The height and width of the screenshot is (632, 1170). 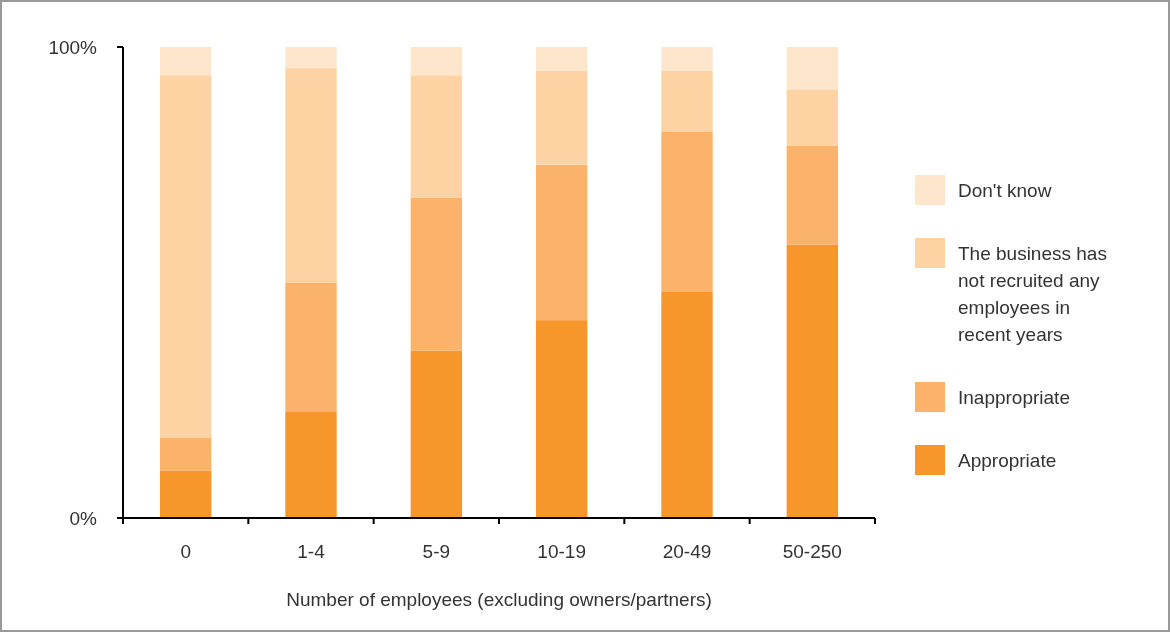 I want to click on y-tick-label: 0%, so click(x=83, y=518).